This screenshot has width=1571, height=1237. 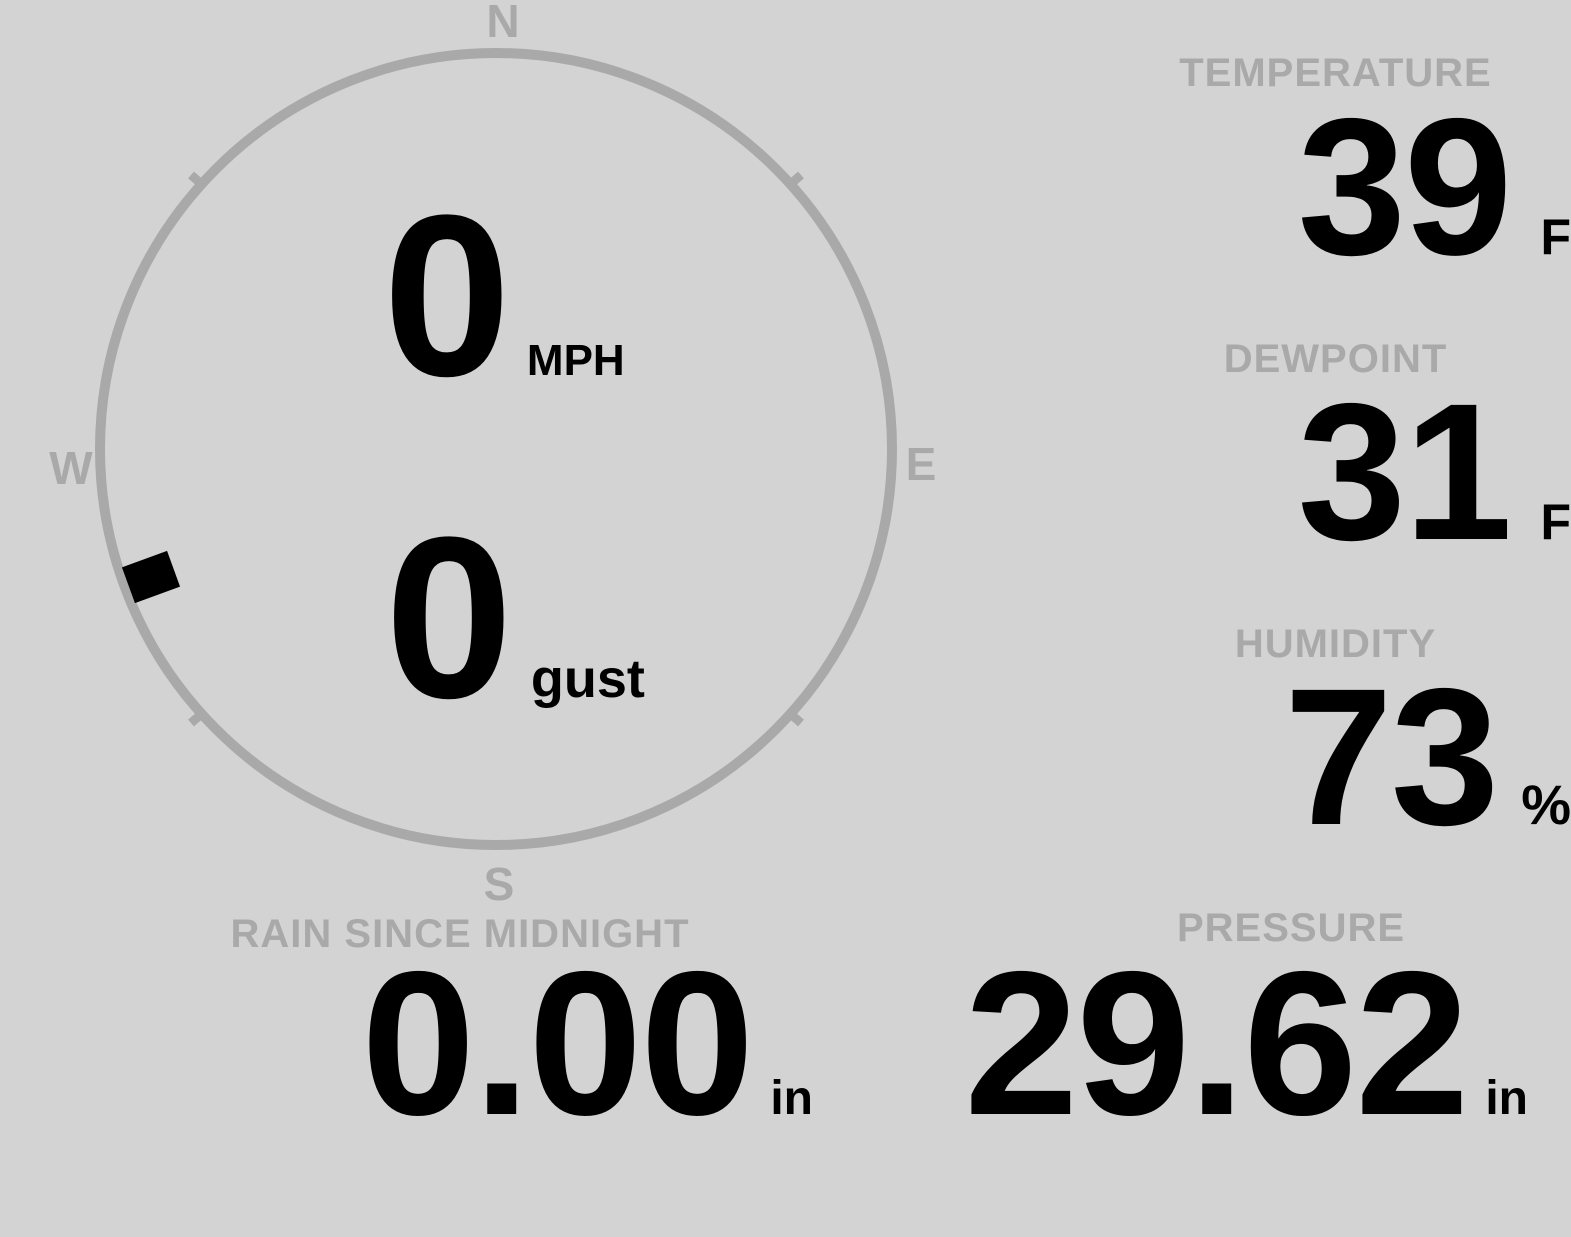 I want to click on pressure-reading: 29.62 in, so click(x=1267, y=1043).